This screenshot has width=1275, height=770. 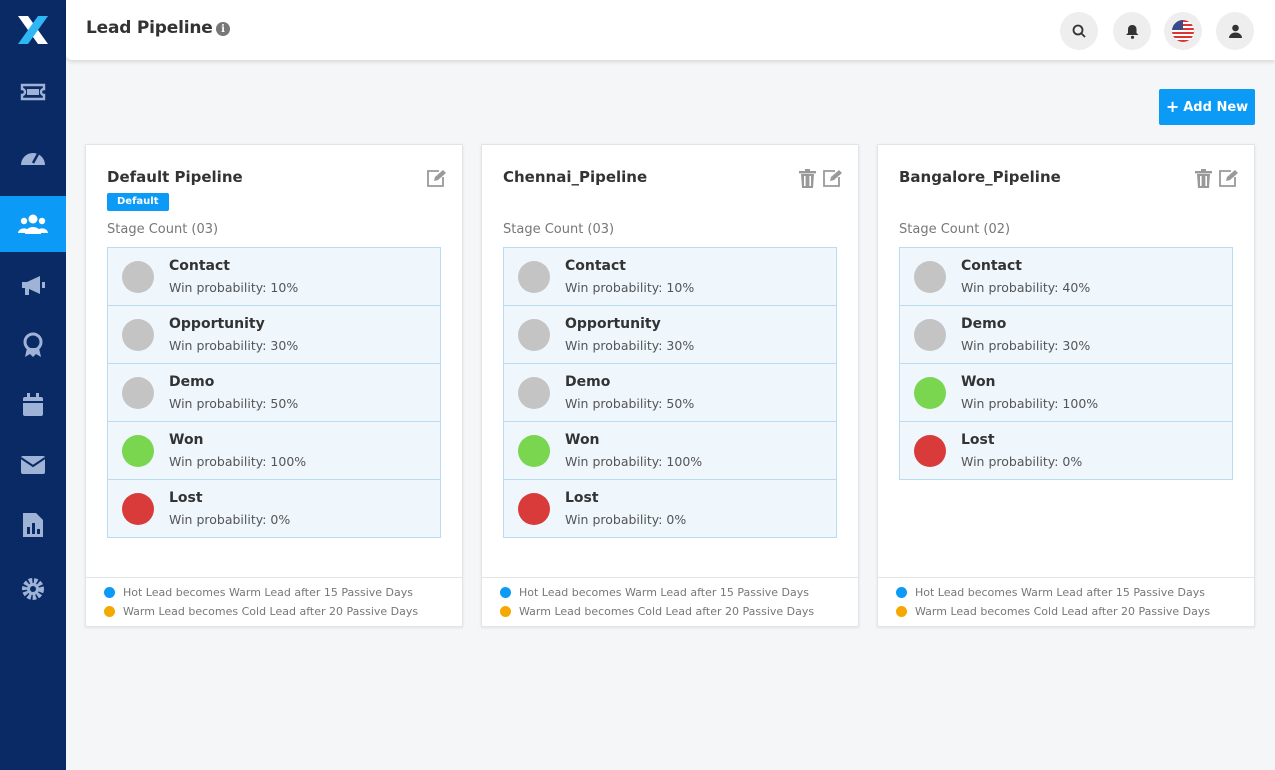 I want to click on pipeline-title: Bangalore_Pipeline, so click(x=980, y=177).